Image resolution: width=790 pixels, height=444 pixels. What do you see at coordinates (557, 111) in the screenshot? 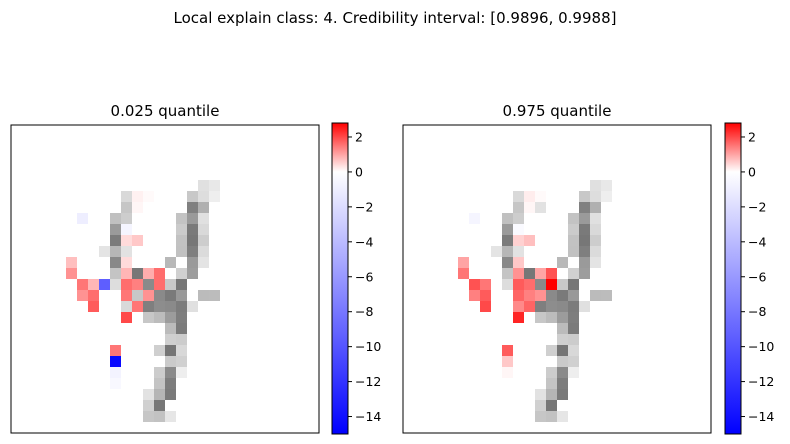
I see `panel-right-title: 0.975 quantile` at bounding box center [557, 111].